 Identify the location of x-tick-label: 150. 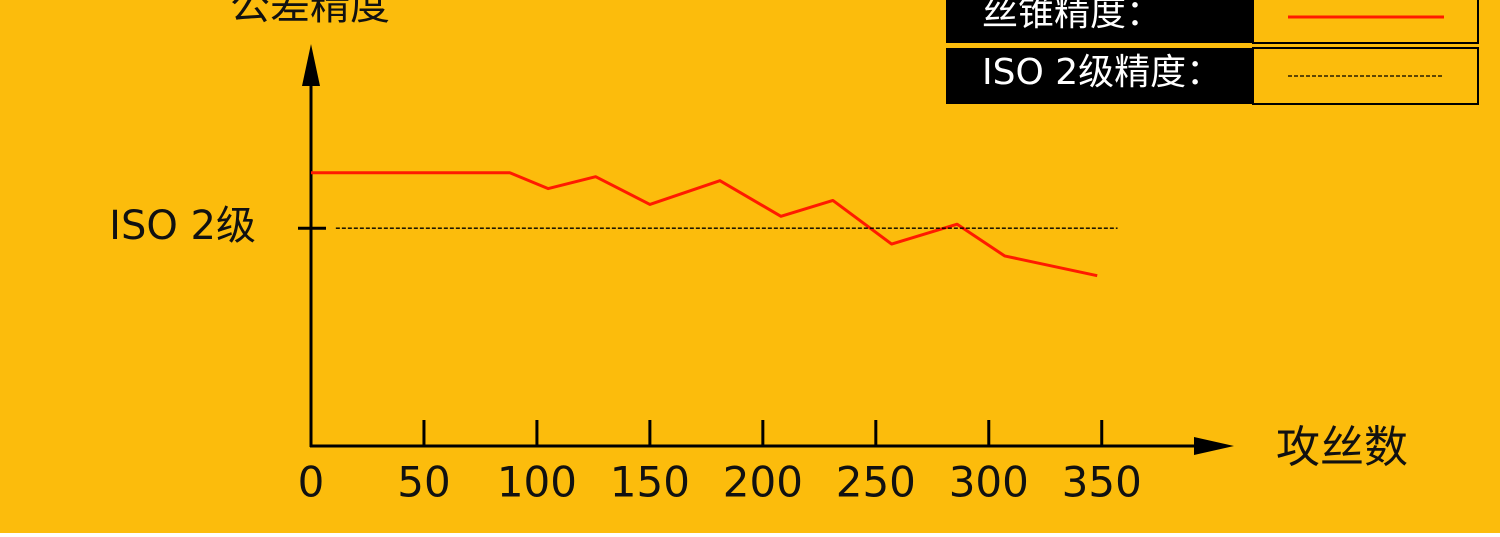
(650, 482).